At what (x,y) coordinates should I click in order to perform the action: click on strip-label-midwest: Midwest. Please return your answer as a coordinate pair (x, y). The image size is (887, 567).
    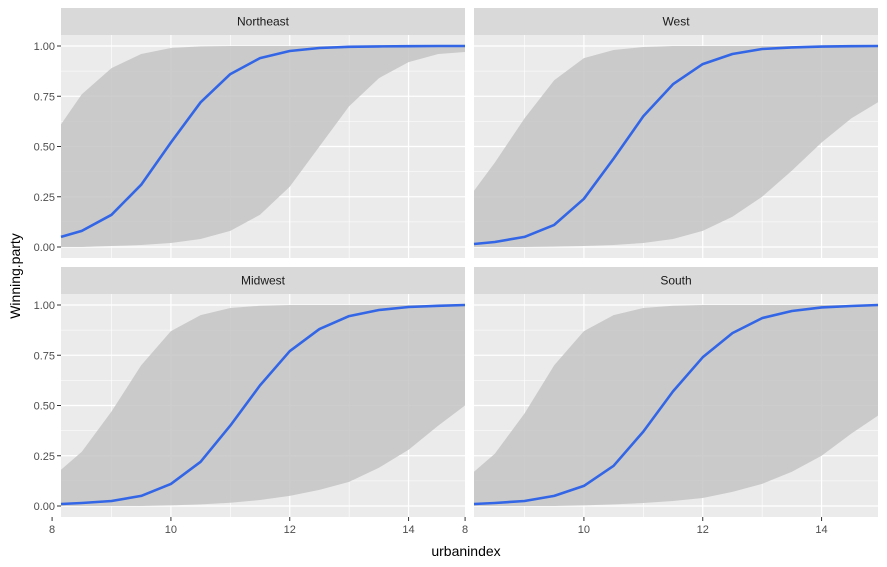
    Looking at the image, I should click on (263, 281).